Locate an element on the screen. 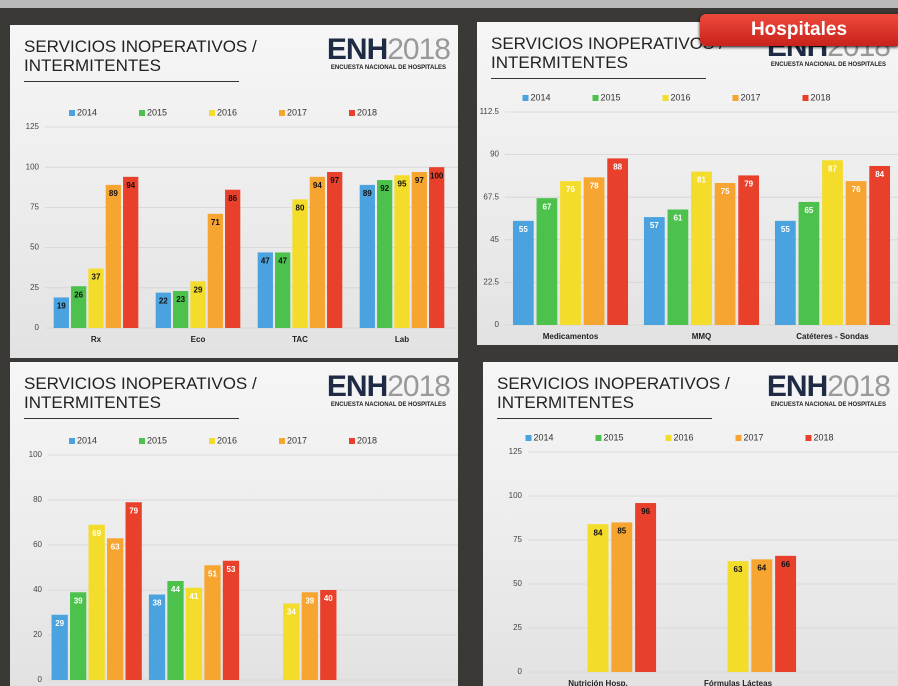 This screenshot has height=686, width=898. value-label: 64 is located at coordinates (761, 567).